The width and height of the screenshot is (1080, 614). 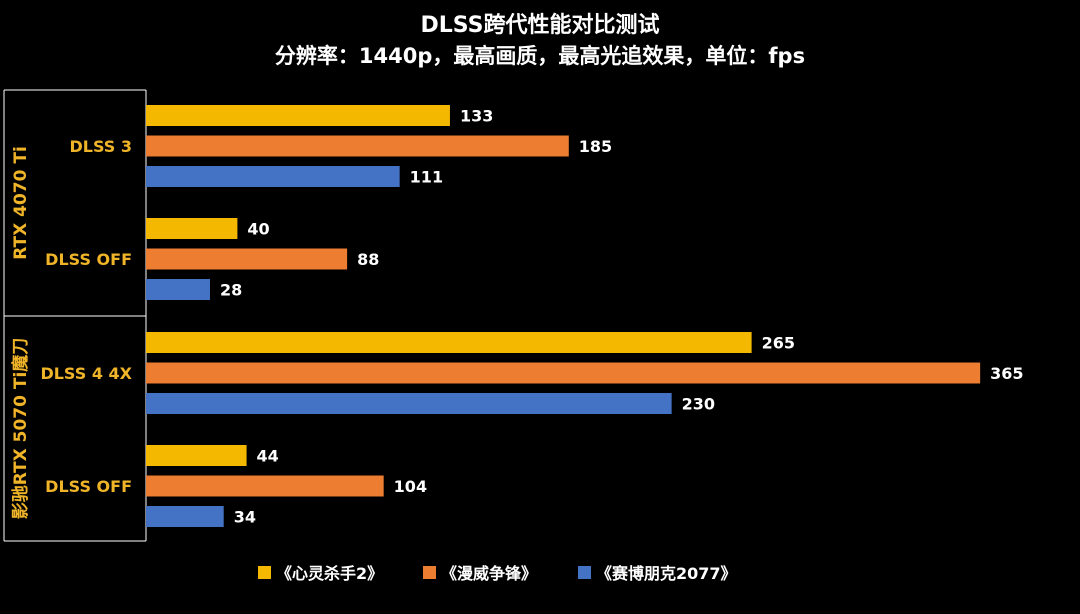 I want to click on gpu-label: RTX 4070 Ti, so click(x=21, y=203).